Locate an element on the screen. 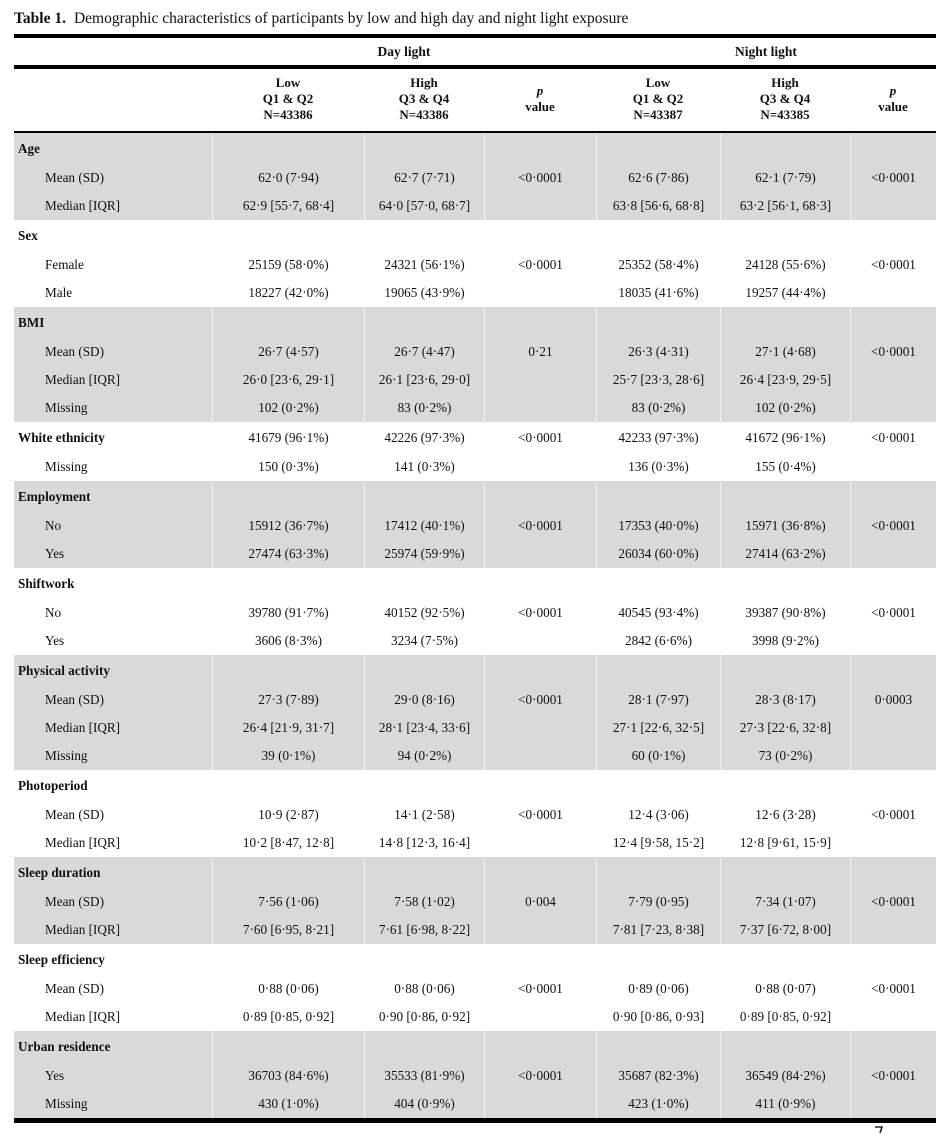  value-cell: 26·4 [23·9, 29·5] is located at coordinates (785, 380).